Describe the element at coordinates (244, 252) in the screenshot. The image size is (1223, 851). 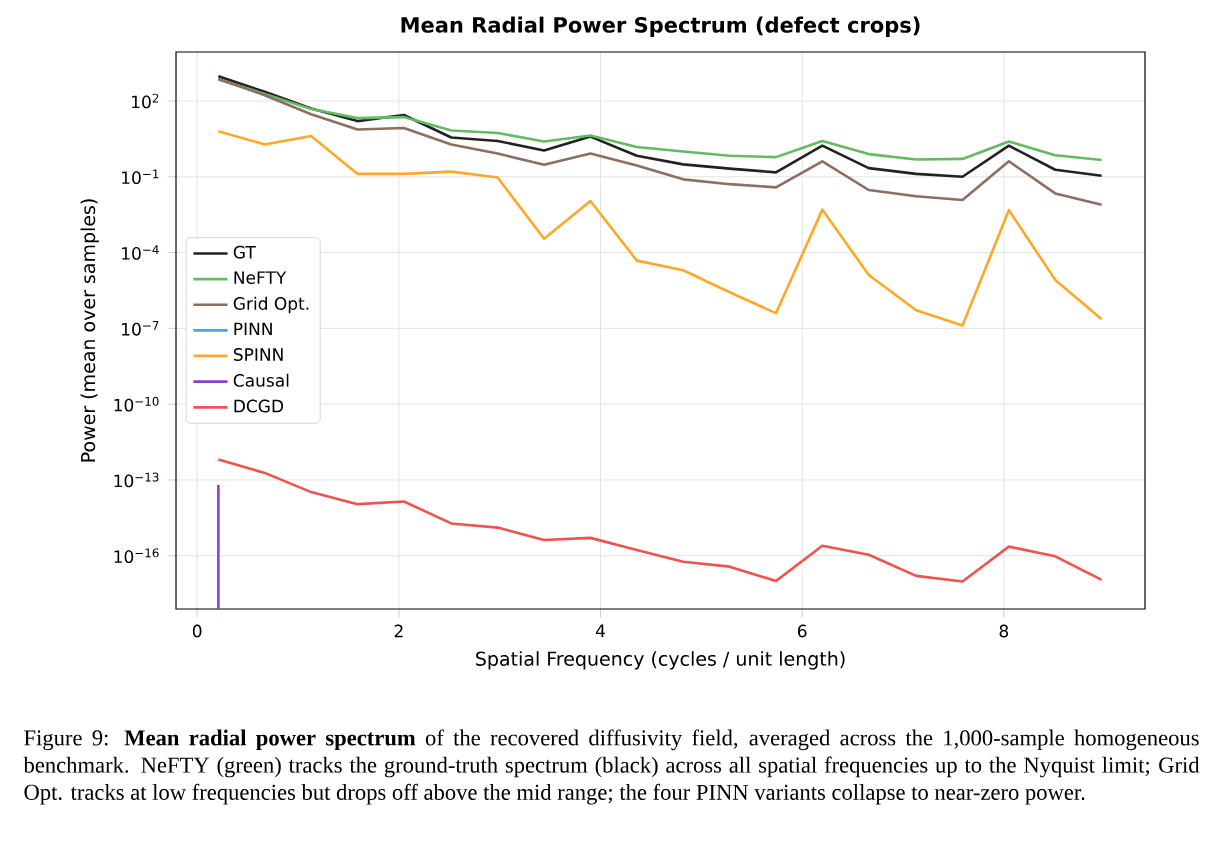
I see `legend-label: GT` at that location.